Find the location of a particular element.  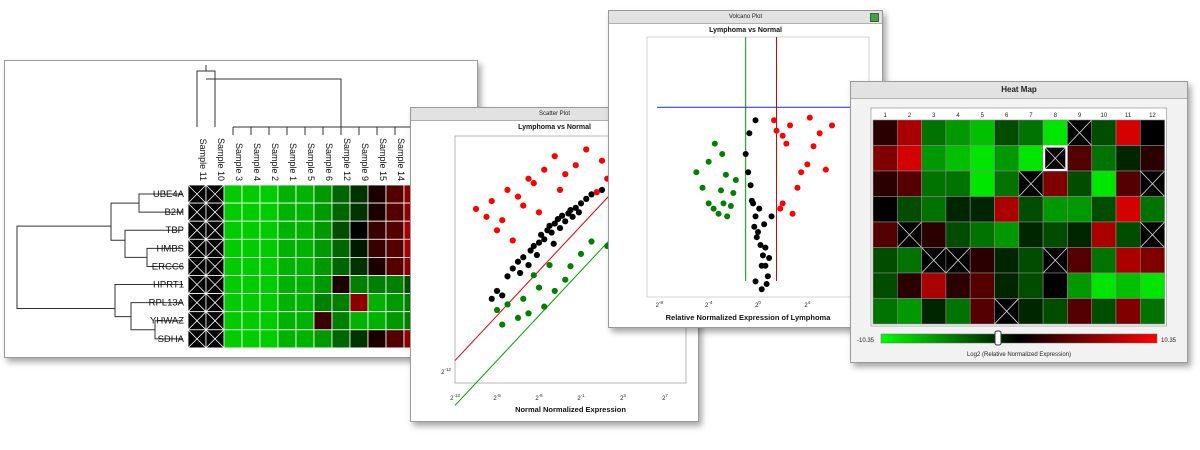

sample-label: Sample 5 is located at coordinates (311, 162).